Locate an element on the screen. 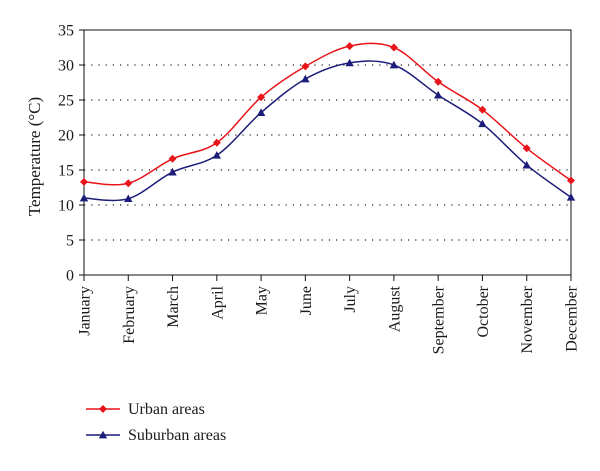  legend: Urban areas Suburban areas is located at coordinates (156, 422).